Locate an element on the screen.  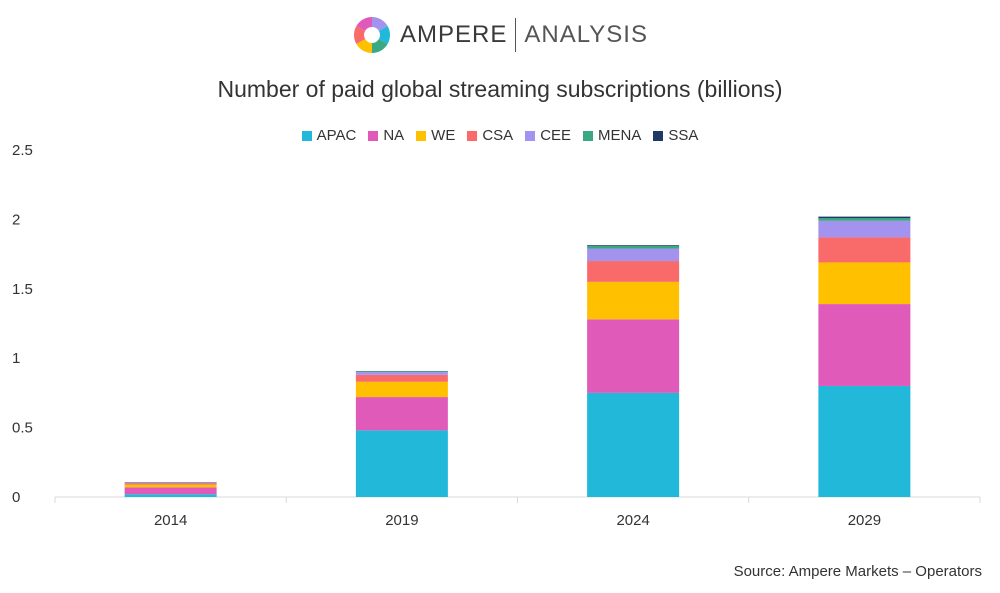
legend-item-mena: MENA is located at coordinates (612, 135).